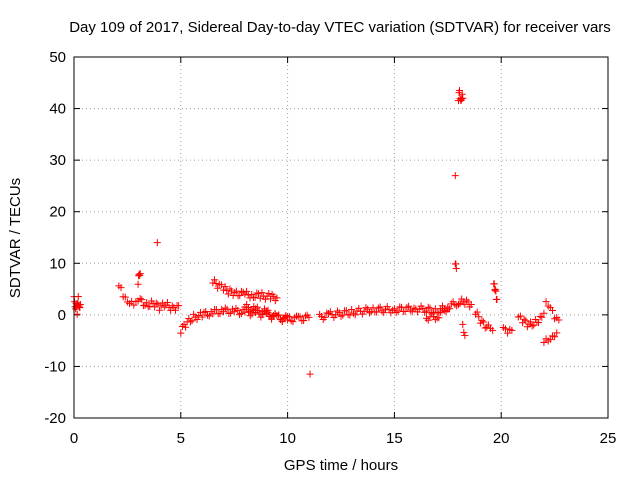 The height and width of the screenshot is (480, 640). I want to click on x-tick-label: 5, so click(181, 438).